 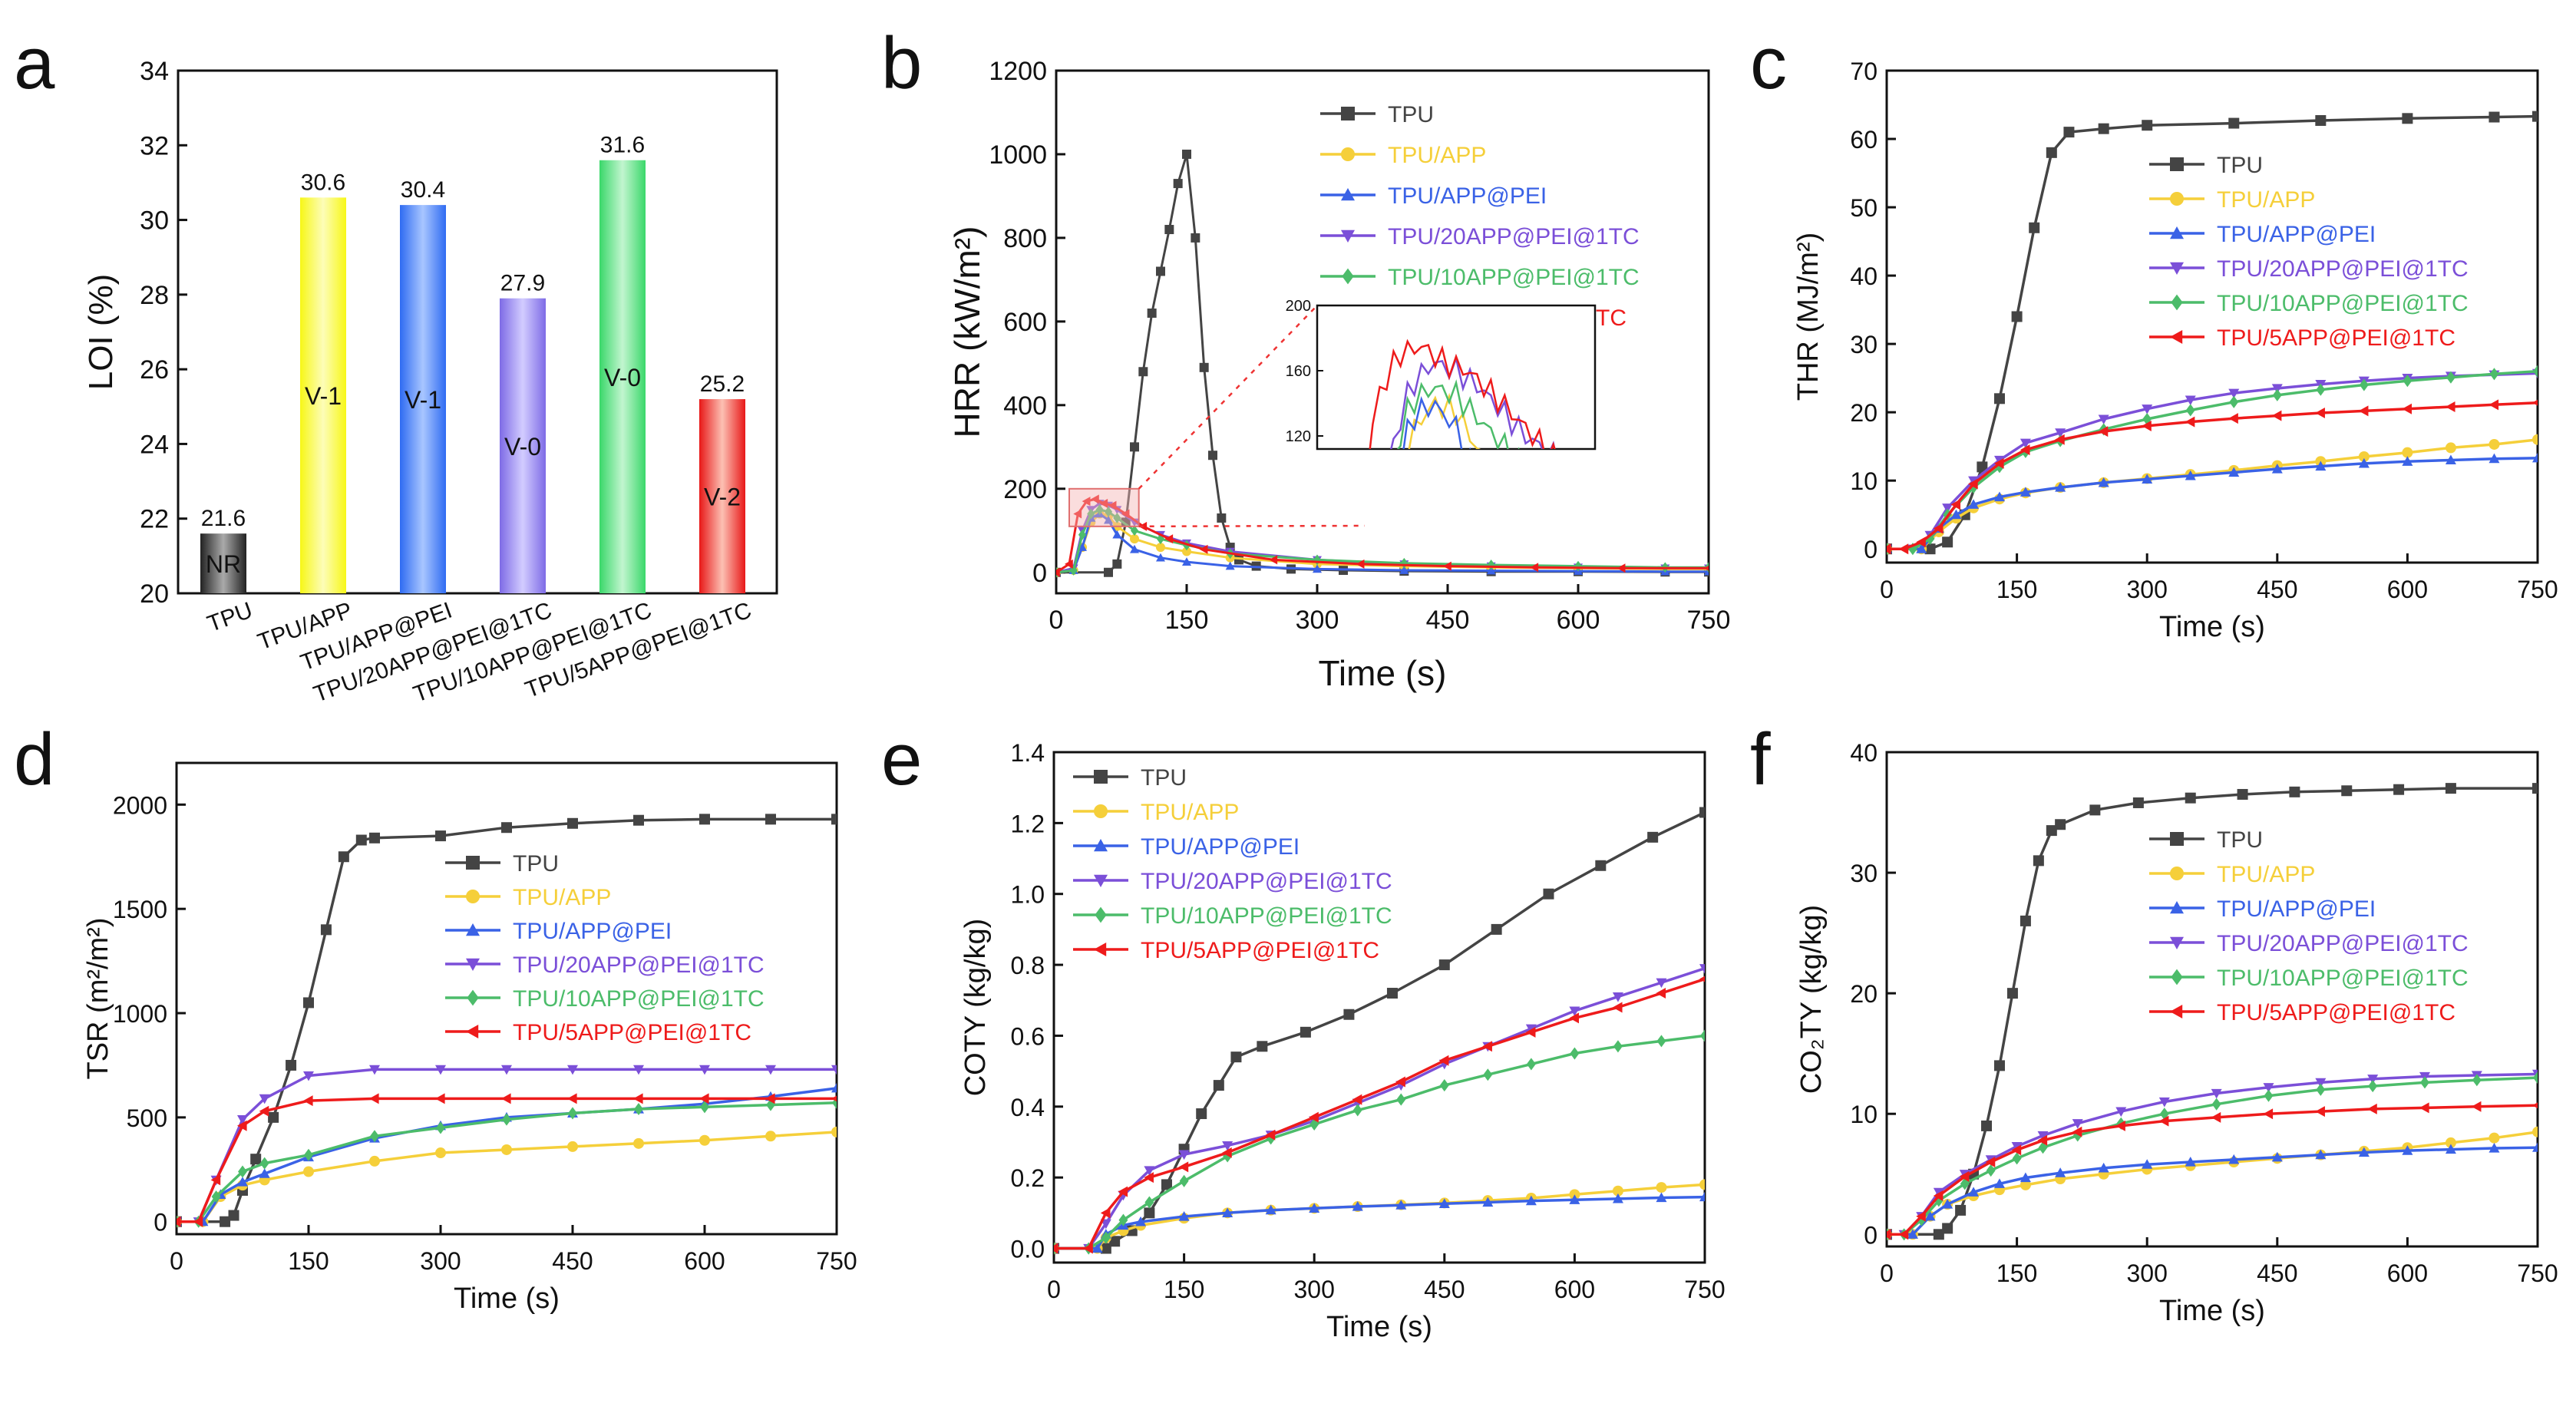 I want to click on y-tick-label: 1200, so click(x=1018, y=71).